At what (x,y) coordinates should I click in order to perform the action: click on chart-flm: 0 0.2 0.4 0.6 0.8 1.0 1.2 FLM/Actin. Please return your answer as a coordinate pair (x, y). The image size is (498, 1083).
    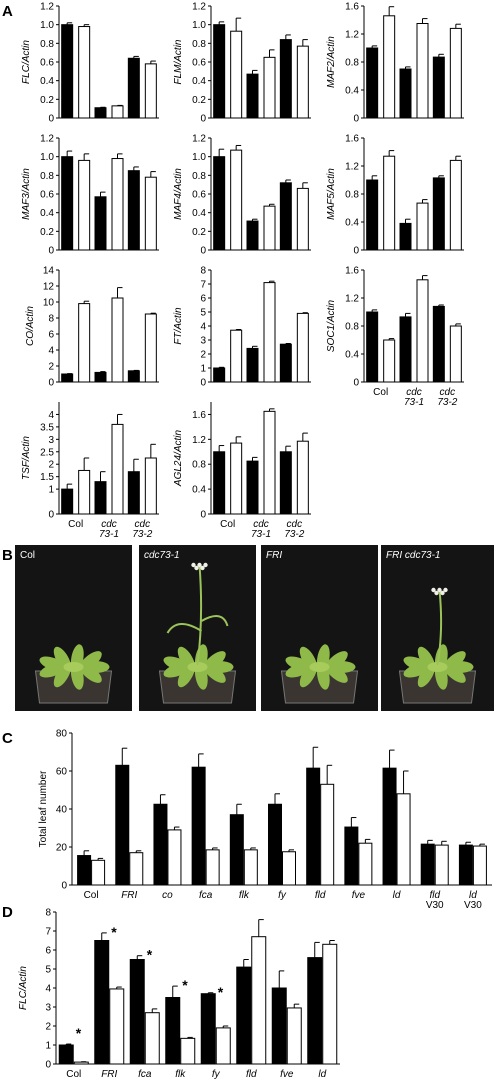
    Looking at the image, I should click on (242, 63).